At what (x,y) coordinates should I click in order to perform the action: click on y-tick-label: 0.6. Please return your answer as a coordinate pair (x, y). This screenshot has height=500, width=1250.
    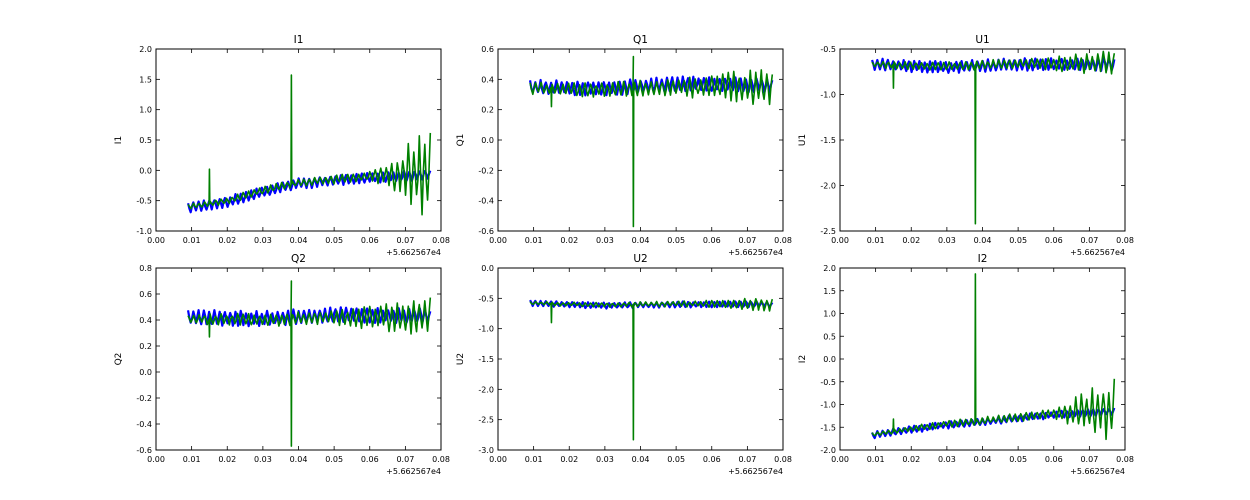
    Looking at the image, I should click on (487, 49).